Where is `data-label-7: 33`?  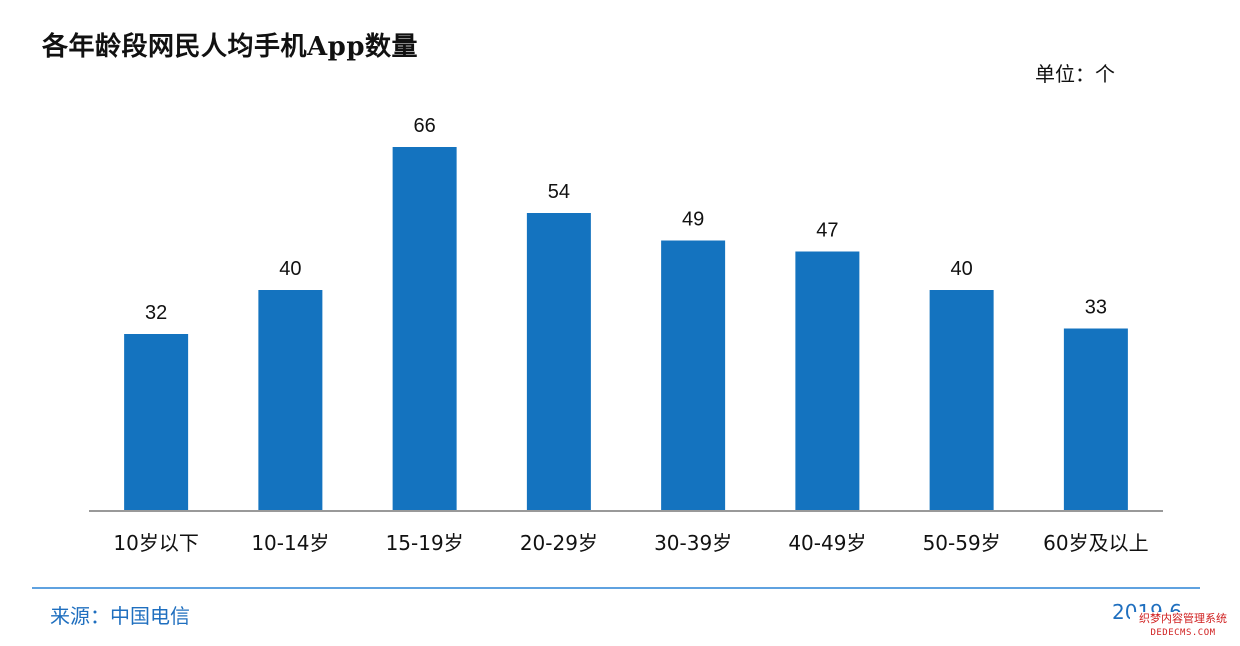 data-label-7: 33 is located at coordinates (1096, 308).